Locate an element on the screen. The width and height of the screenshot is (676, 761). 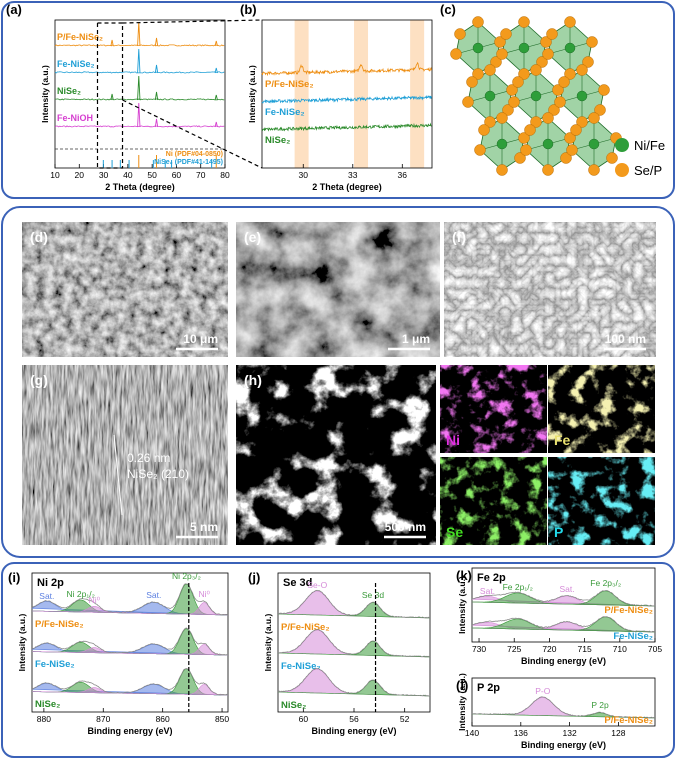
spectrum-label: NiSe₂ is located at coordinates (47, 704).